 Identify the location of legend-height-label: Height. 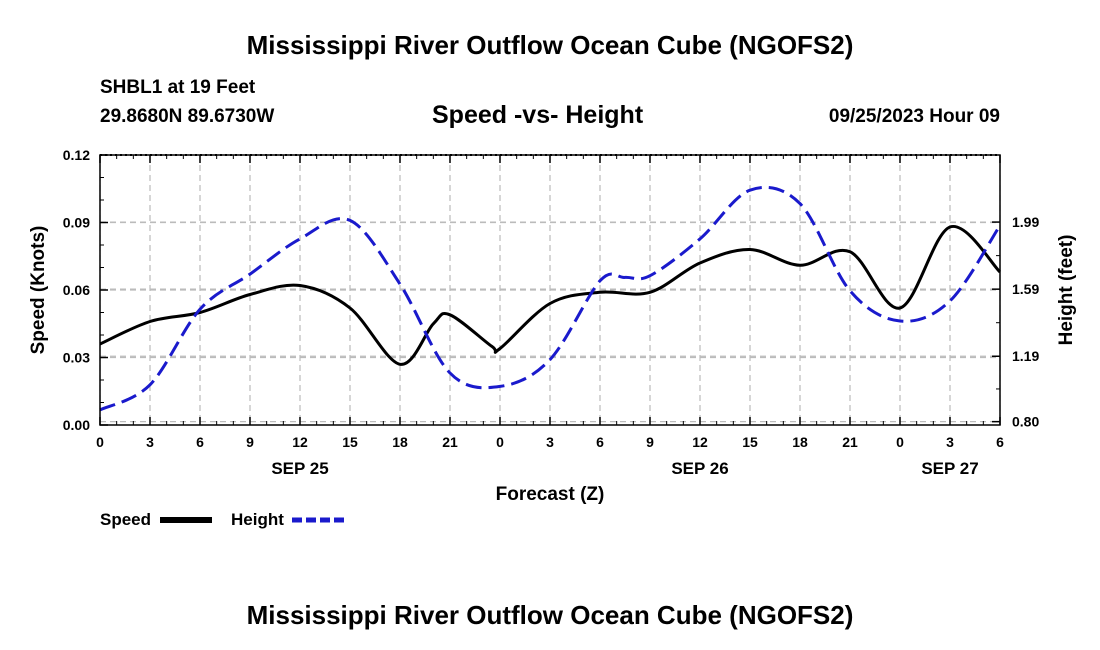
(257, 519).